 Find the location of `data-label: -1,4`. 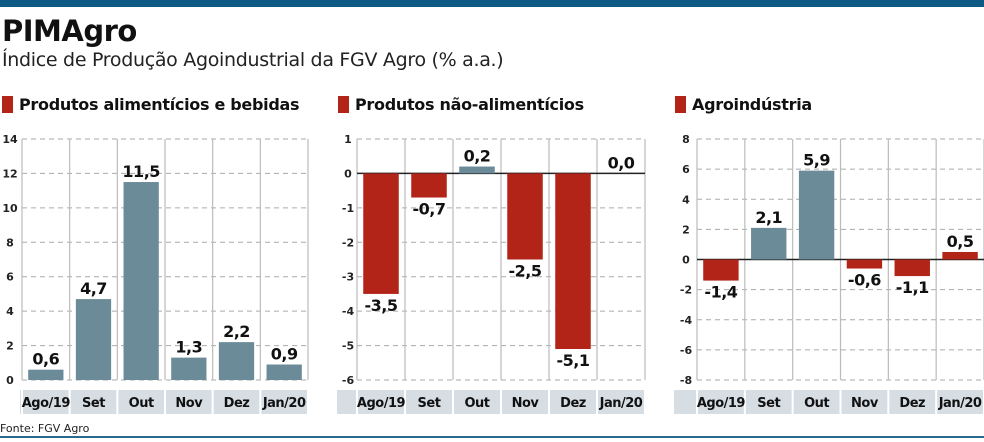

data-label: -1,4 is located at coordinates (720, 292).